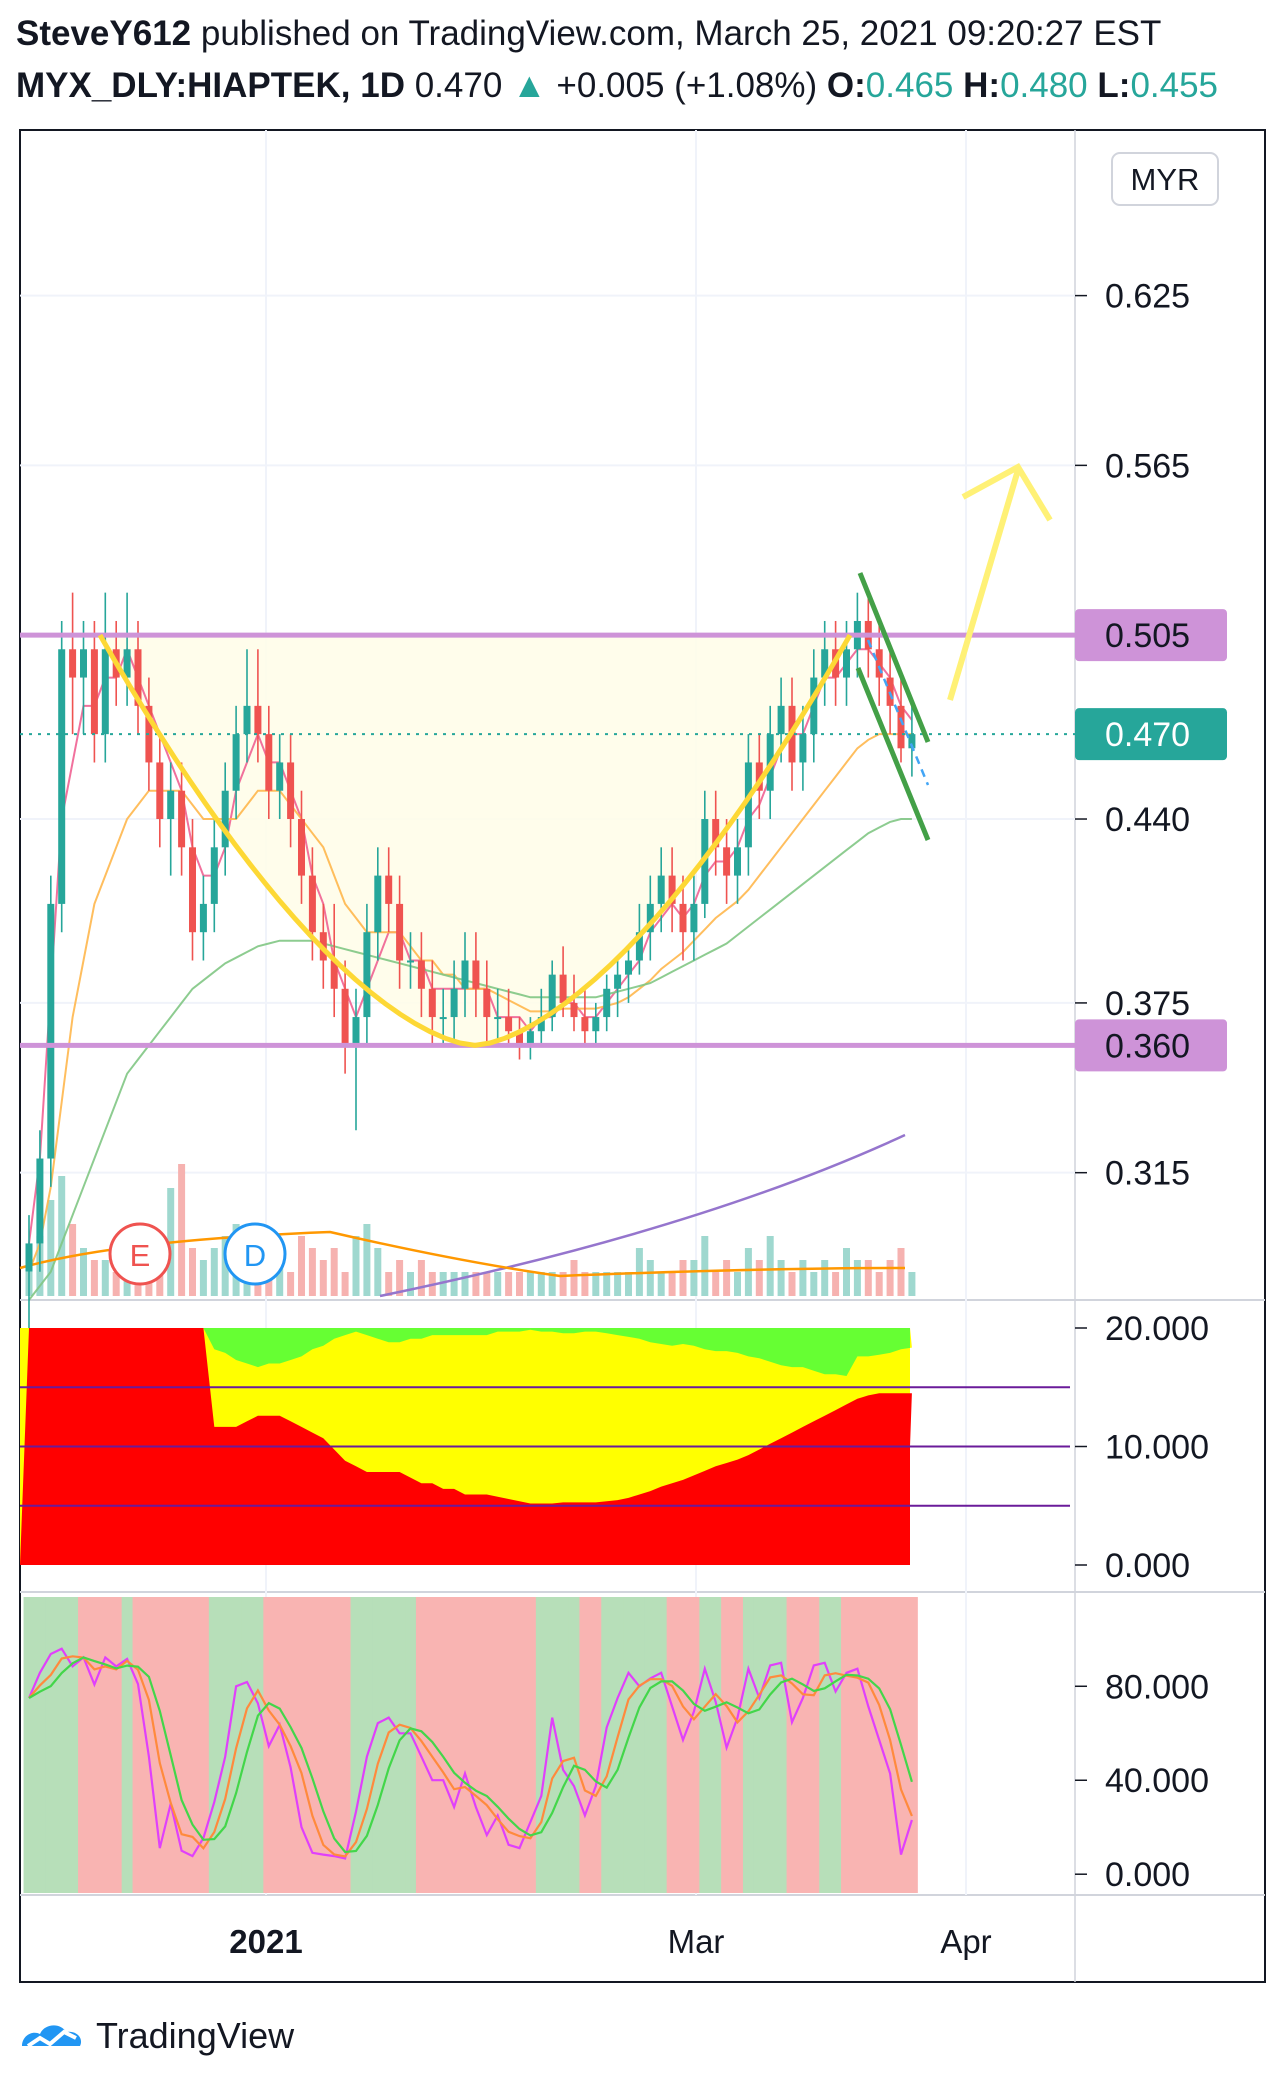  I want to click on tradingview-logo-icon, so click(52, 2036).